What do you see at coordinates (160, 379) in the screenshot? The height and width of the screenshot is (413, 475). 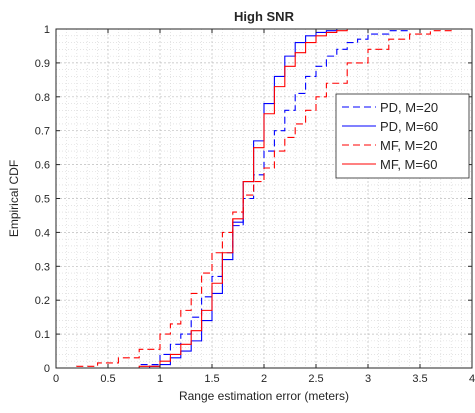 I see `x-tick-label: 1` at bounding box center [160, 379].